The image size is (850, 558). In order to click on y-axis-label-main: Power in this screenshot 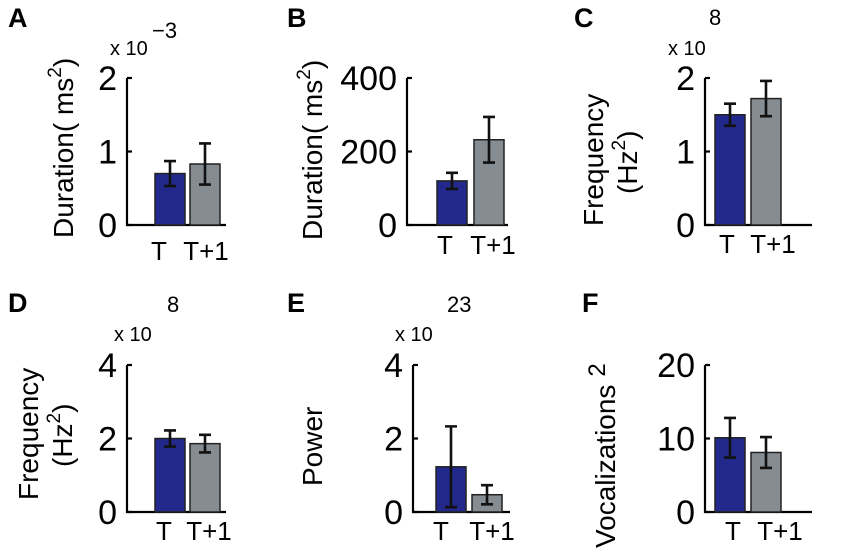, I will do `click(312, 446)`.